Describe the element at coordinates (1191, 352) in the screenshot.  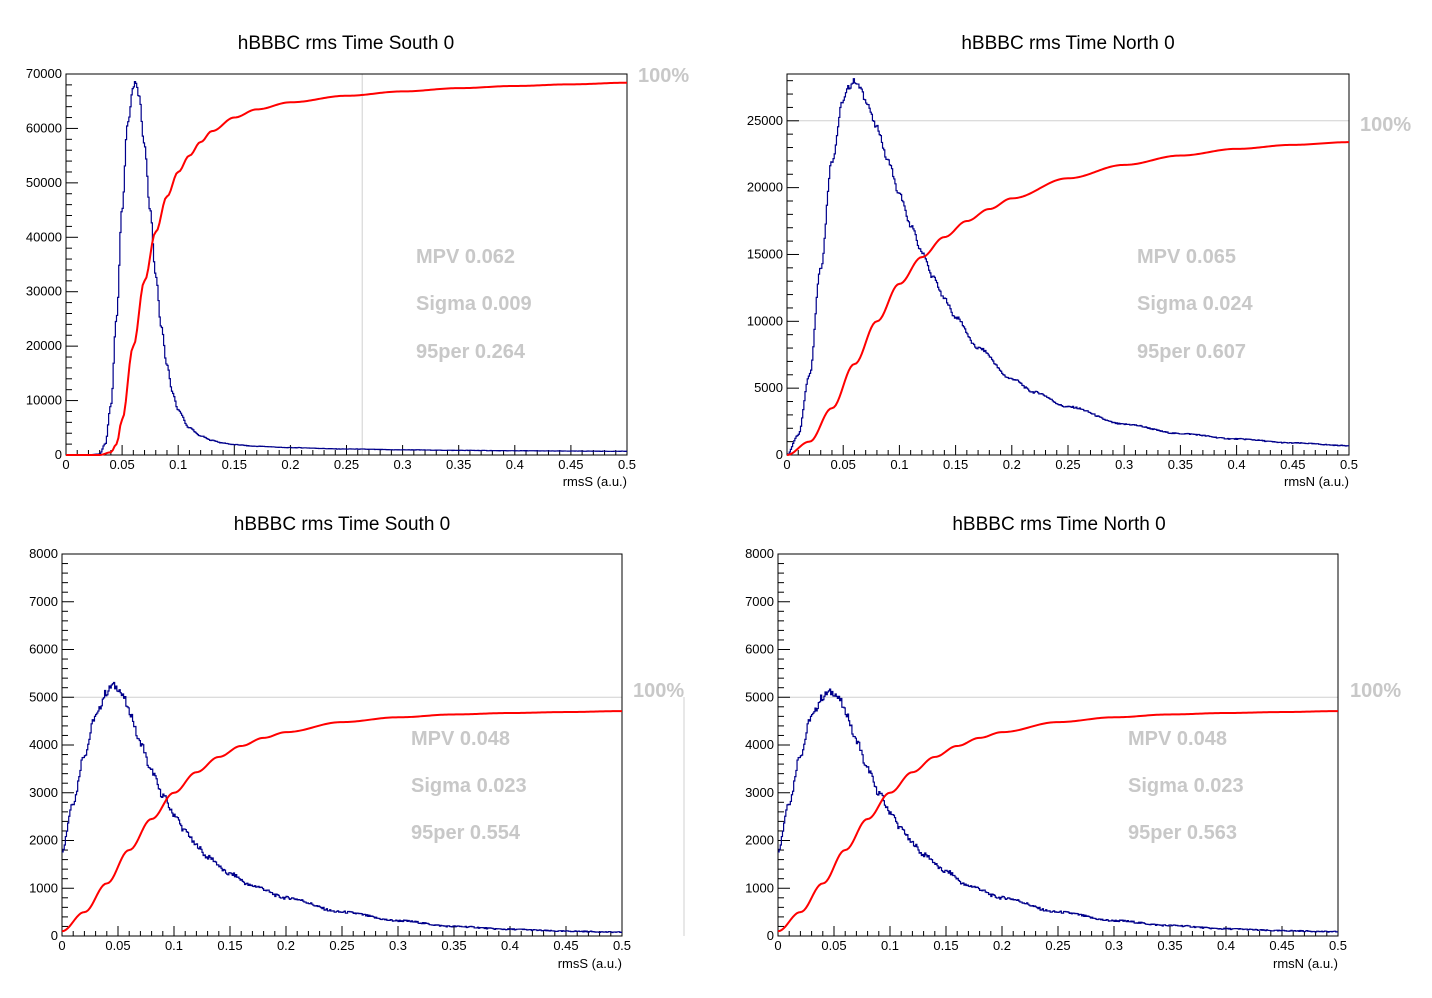
I see `stat-95per: 95per 0.607` at that location.